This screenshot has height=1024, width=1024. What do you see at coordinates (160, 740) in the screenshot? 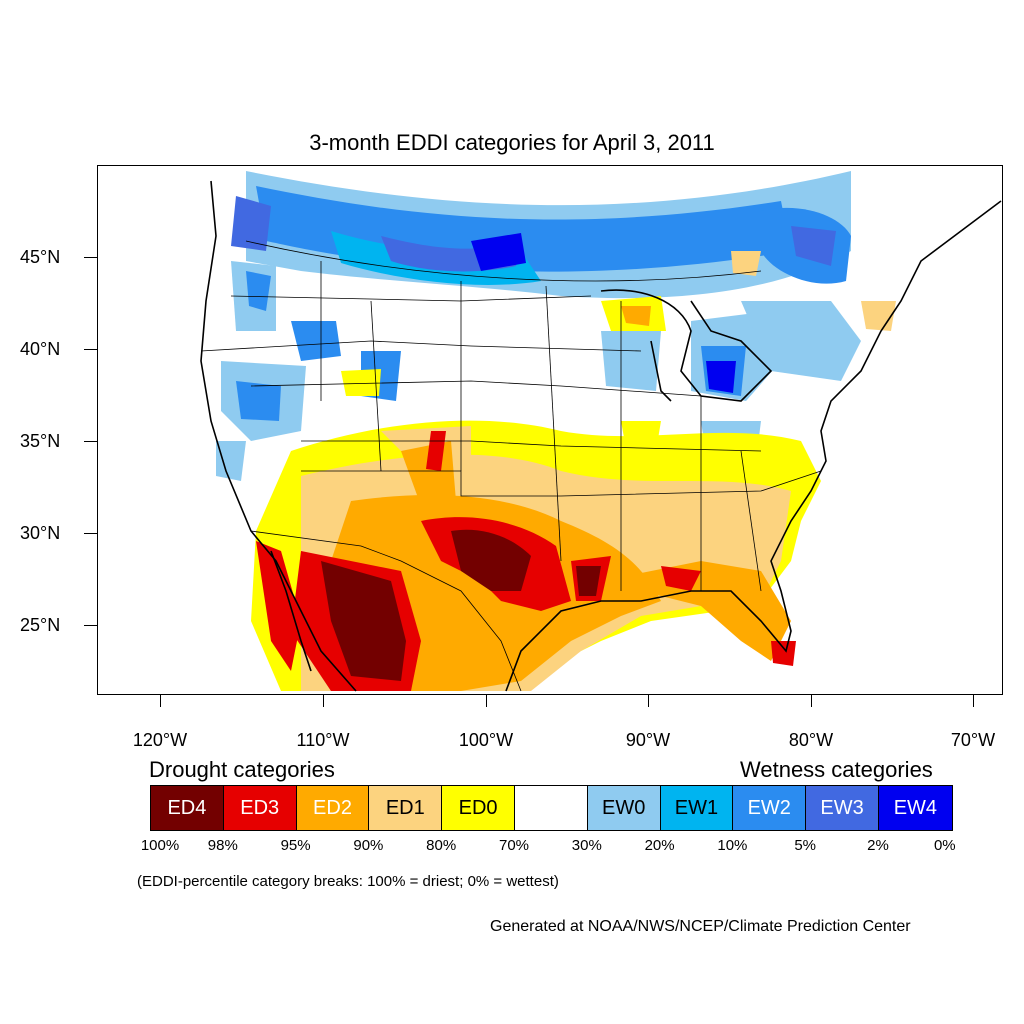
I see `lon-label-120: 120°W` at bounding box center [160, 740].